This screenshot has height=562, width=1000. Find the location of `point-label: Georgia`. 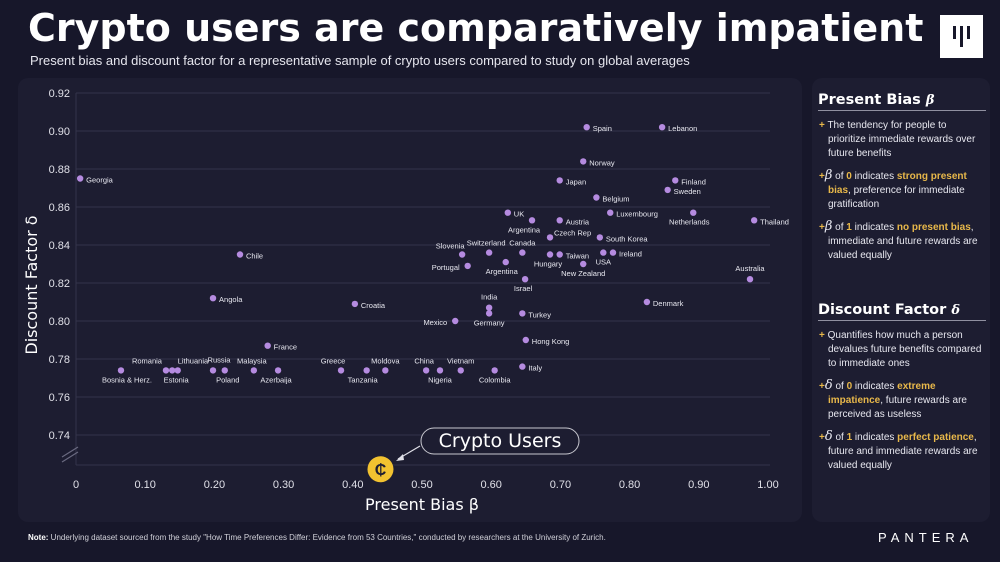

point-label: Georgia is located at coordinates (100, 180).